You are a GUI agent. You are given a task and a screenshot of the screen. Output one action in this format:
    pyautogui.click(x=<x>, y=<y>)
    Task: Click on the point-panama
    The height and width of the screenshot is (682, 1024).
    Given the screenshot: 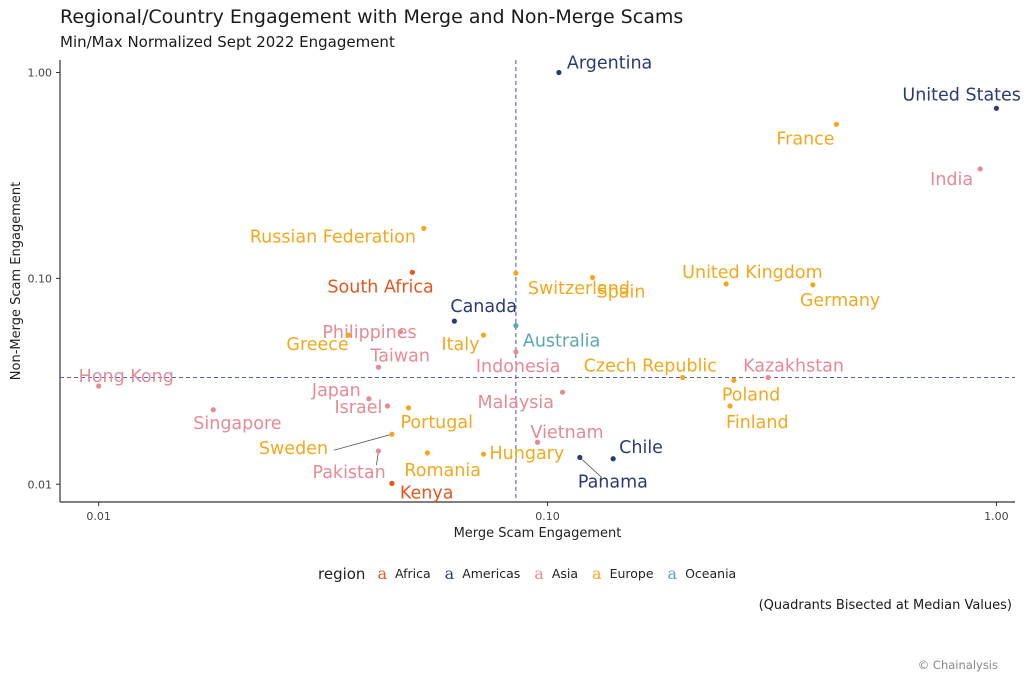 What is the action you would take?
    pyautogui.click(x=580, y=457)
    